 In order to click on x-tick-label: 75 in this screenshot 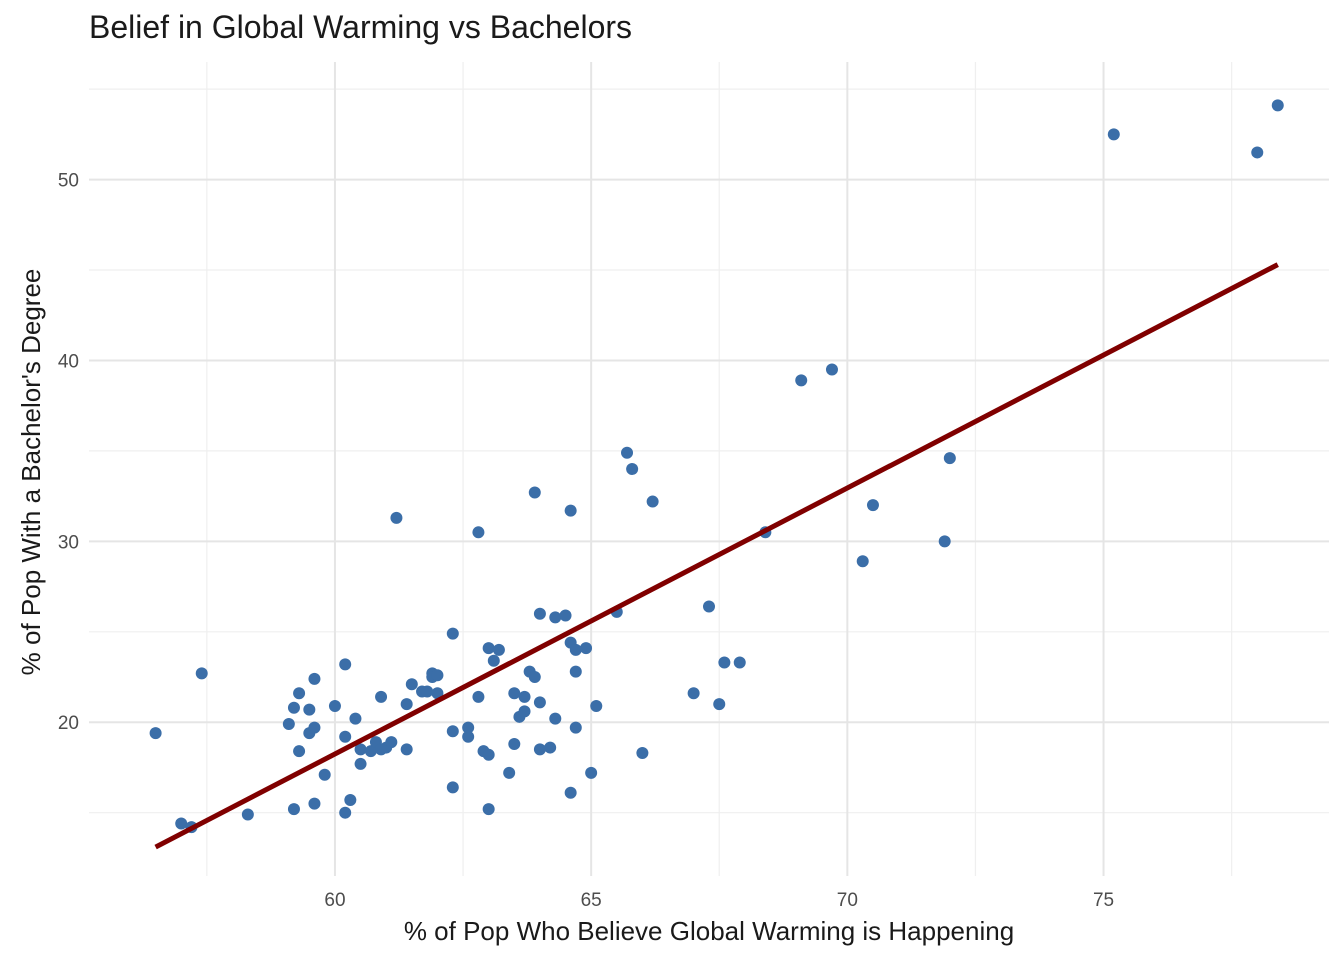, I will do `click(1103, 900)`.